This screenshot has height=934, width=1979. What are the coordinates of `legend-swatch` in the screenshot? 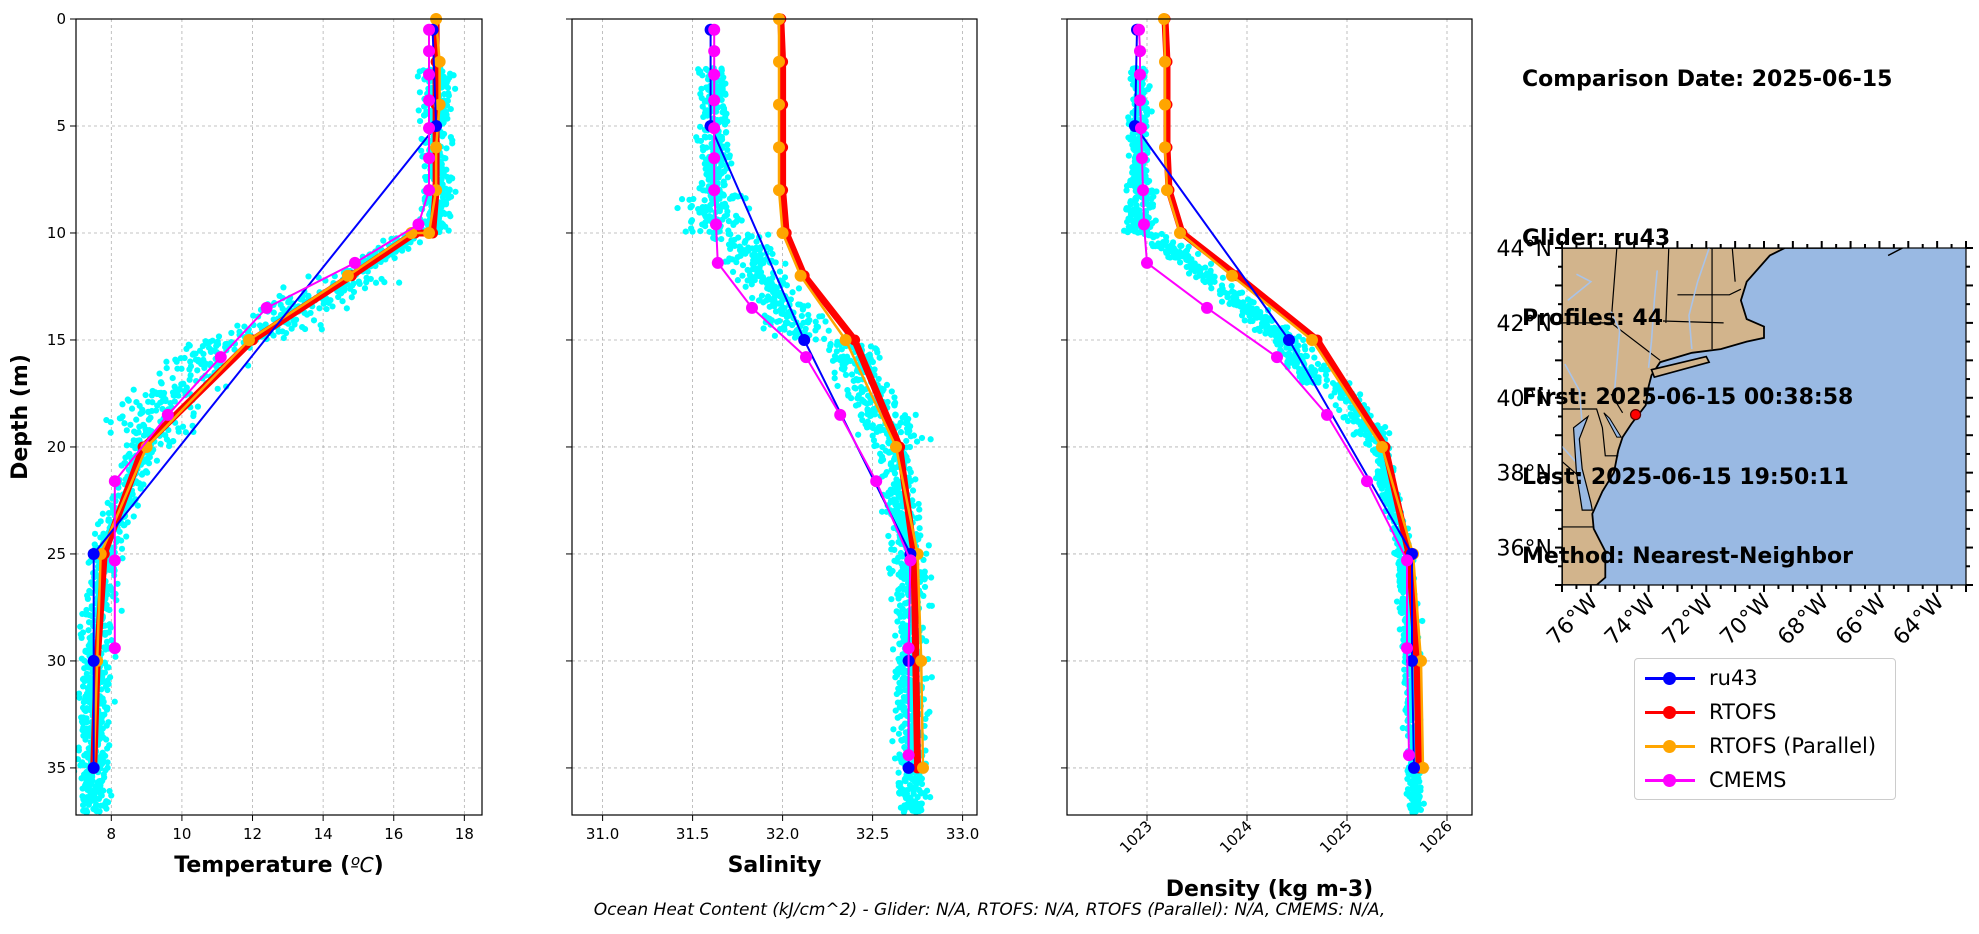 It's located at (1670, 678).